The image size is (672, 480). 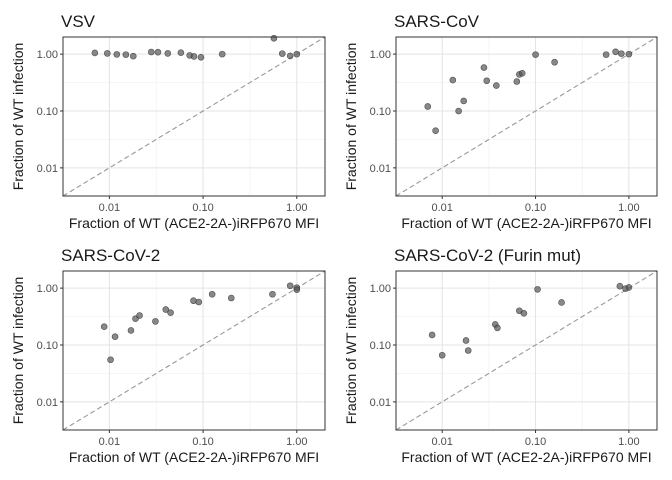 What do you see at coordinates (437, 21) in the screenshot?
I see `panel-title: SARS-CoV` at bounding box center [437, 21].